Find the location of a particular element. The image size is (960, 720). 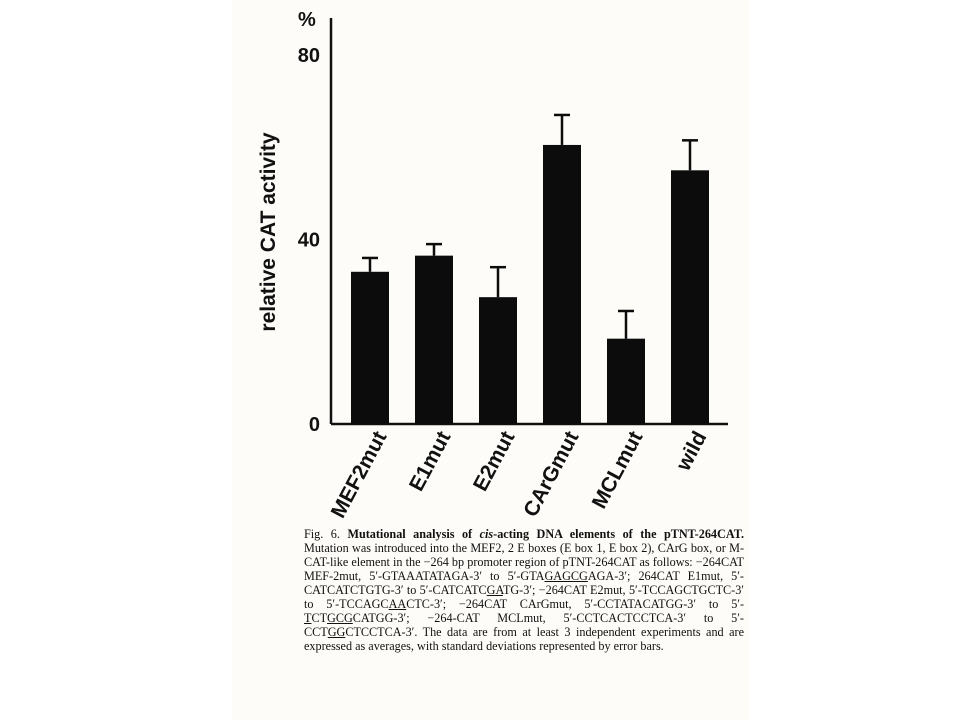

x-category-label: CArGmut is located at coordinates (551, 474).